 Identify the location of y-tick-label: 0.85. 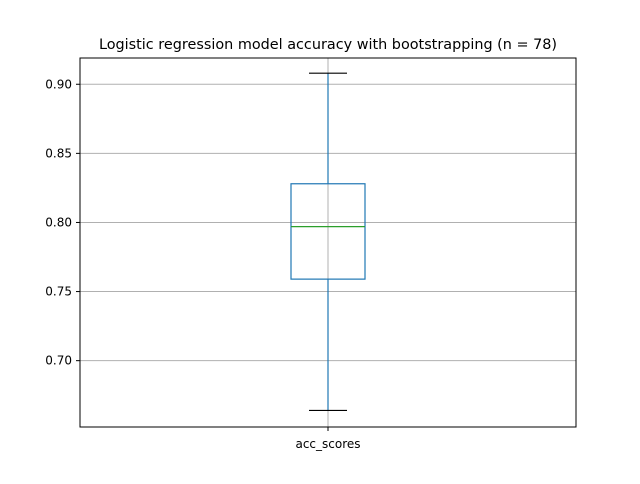
(58, 153).